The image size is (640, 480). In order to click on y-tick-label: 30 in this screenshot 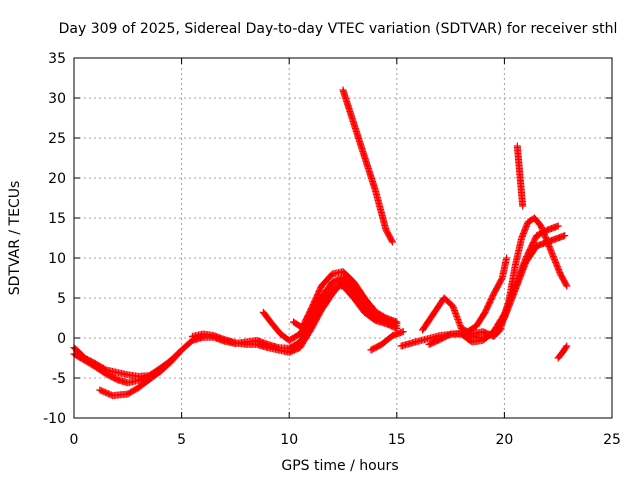, I will do `click(57, 99)`.